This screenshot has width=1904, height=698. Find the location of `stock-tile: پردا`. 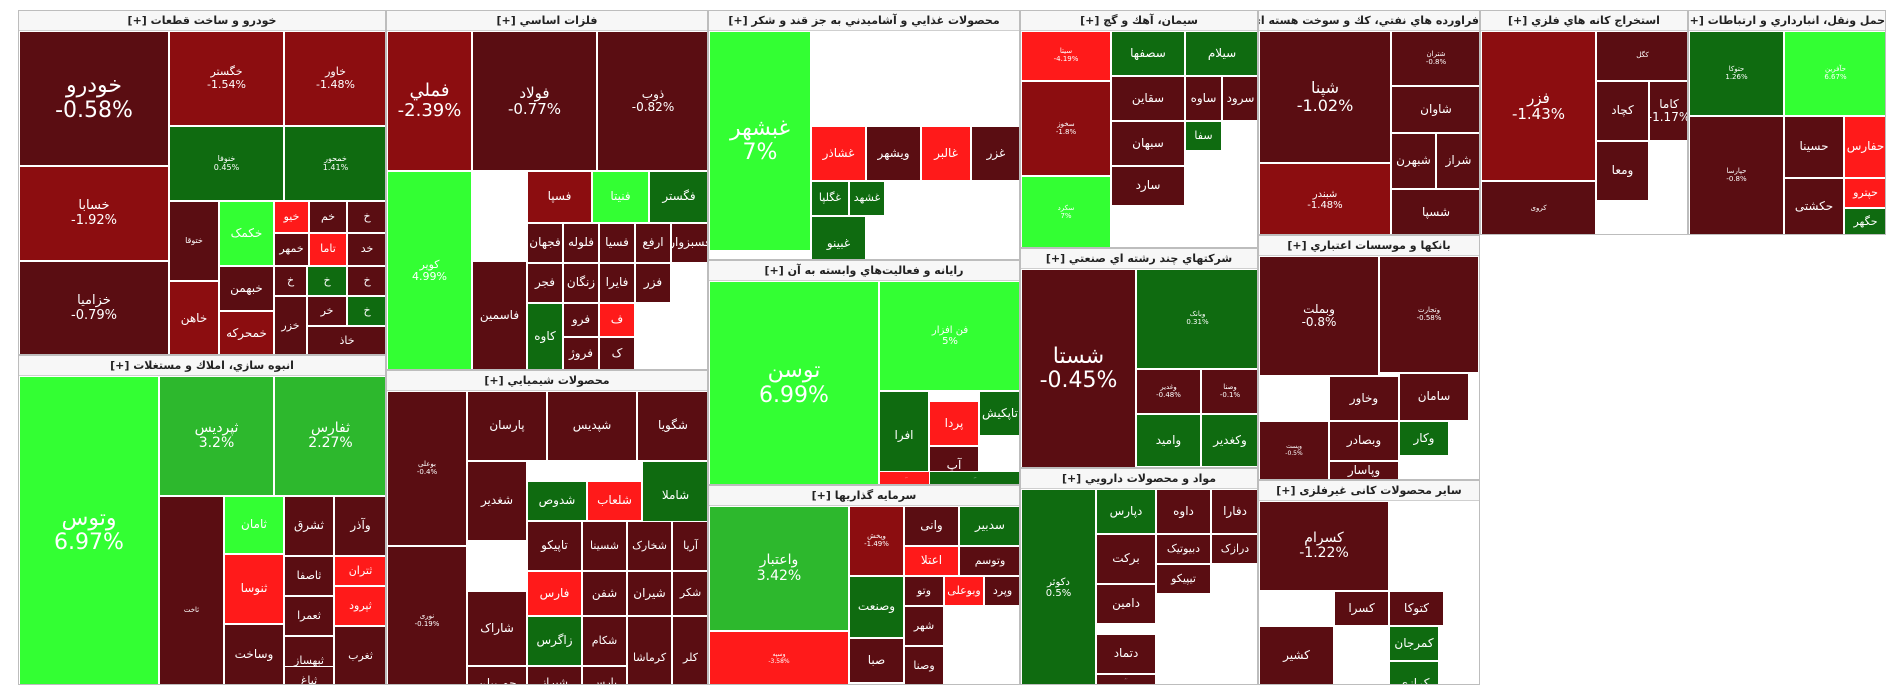

stock-tile: پردا is located at coordinates (954, 423).